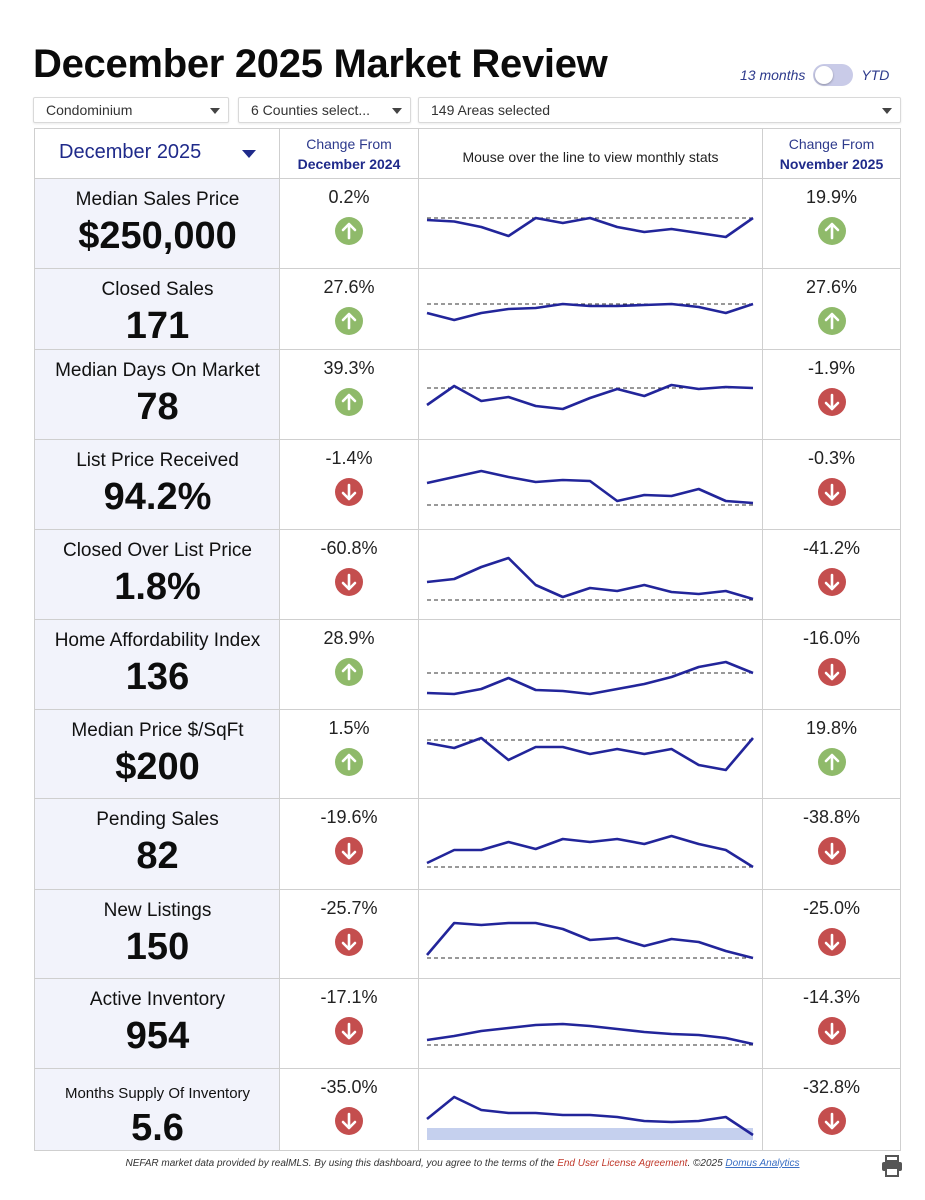  Describe the element at coordinates (892, 1166) in the screenshot. I see `print-icon` at that location.